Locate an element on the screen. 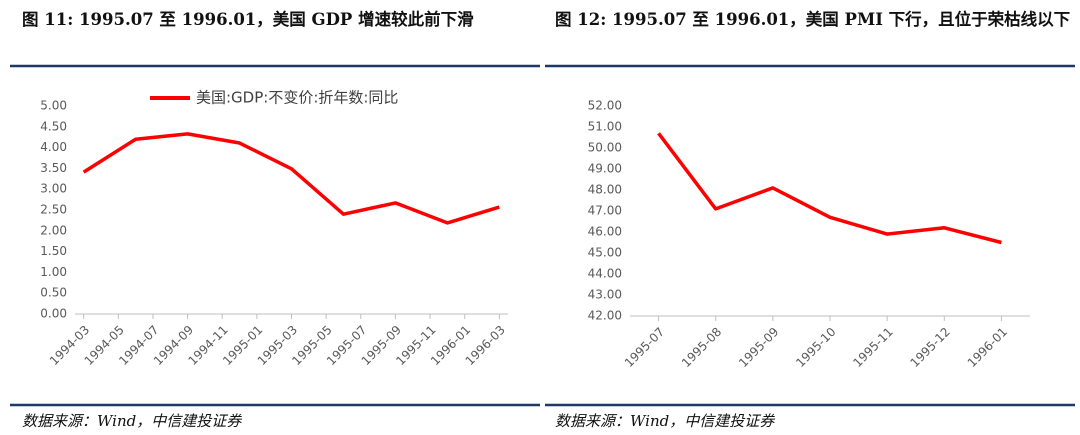  x-tick-label: 1995-09 is located at coordinates (758, 347).